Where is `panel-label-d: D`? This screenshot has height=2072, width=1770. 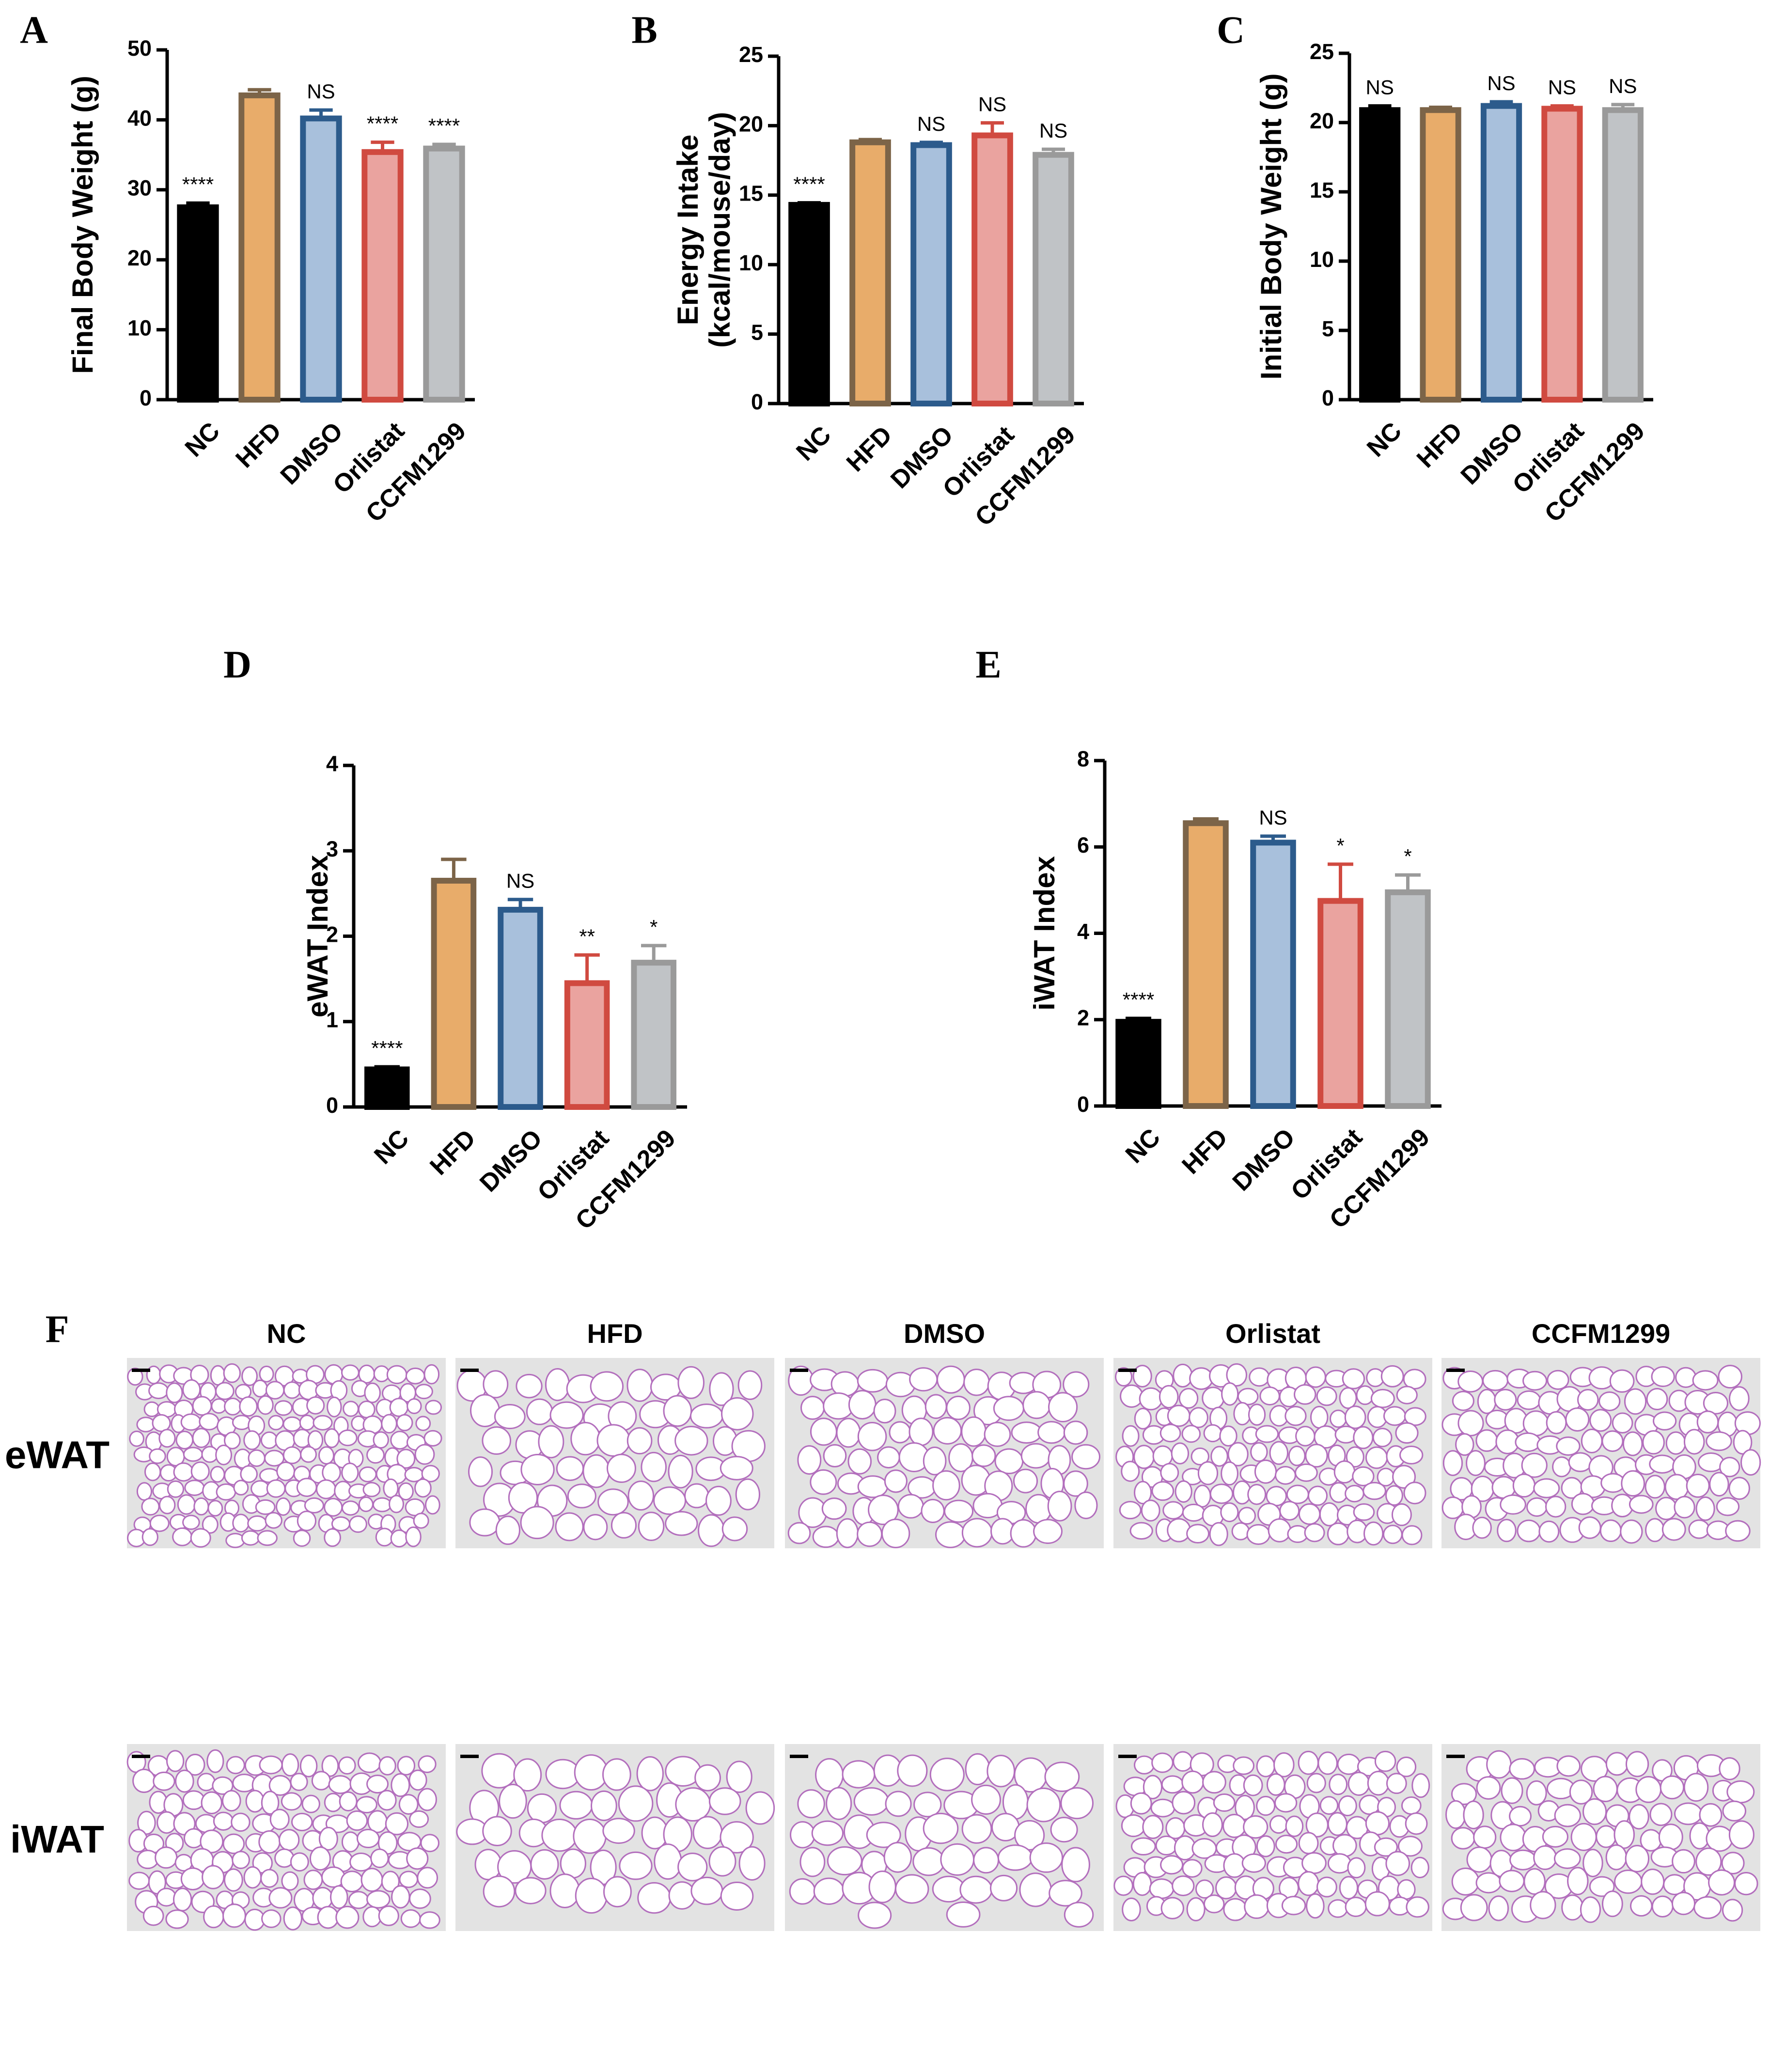
panel-label-d: D is located at coordinates (237, 664).